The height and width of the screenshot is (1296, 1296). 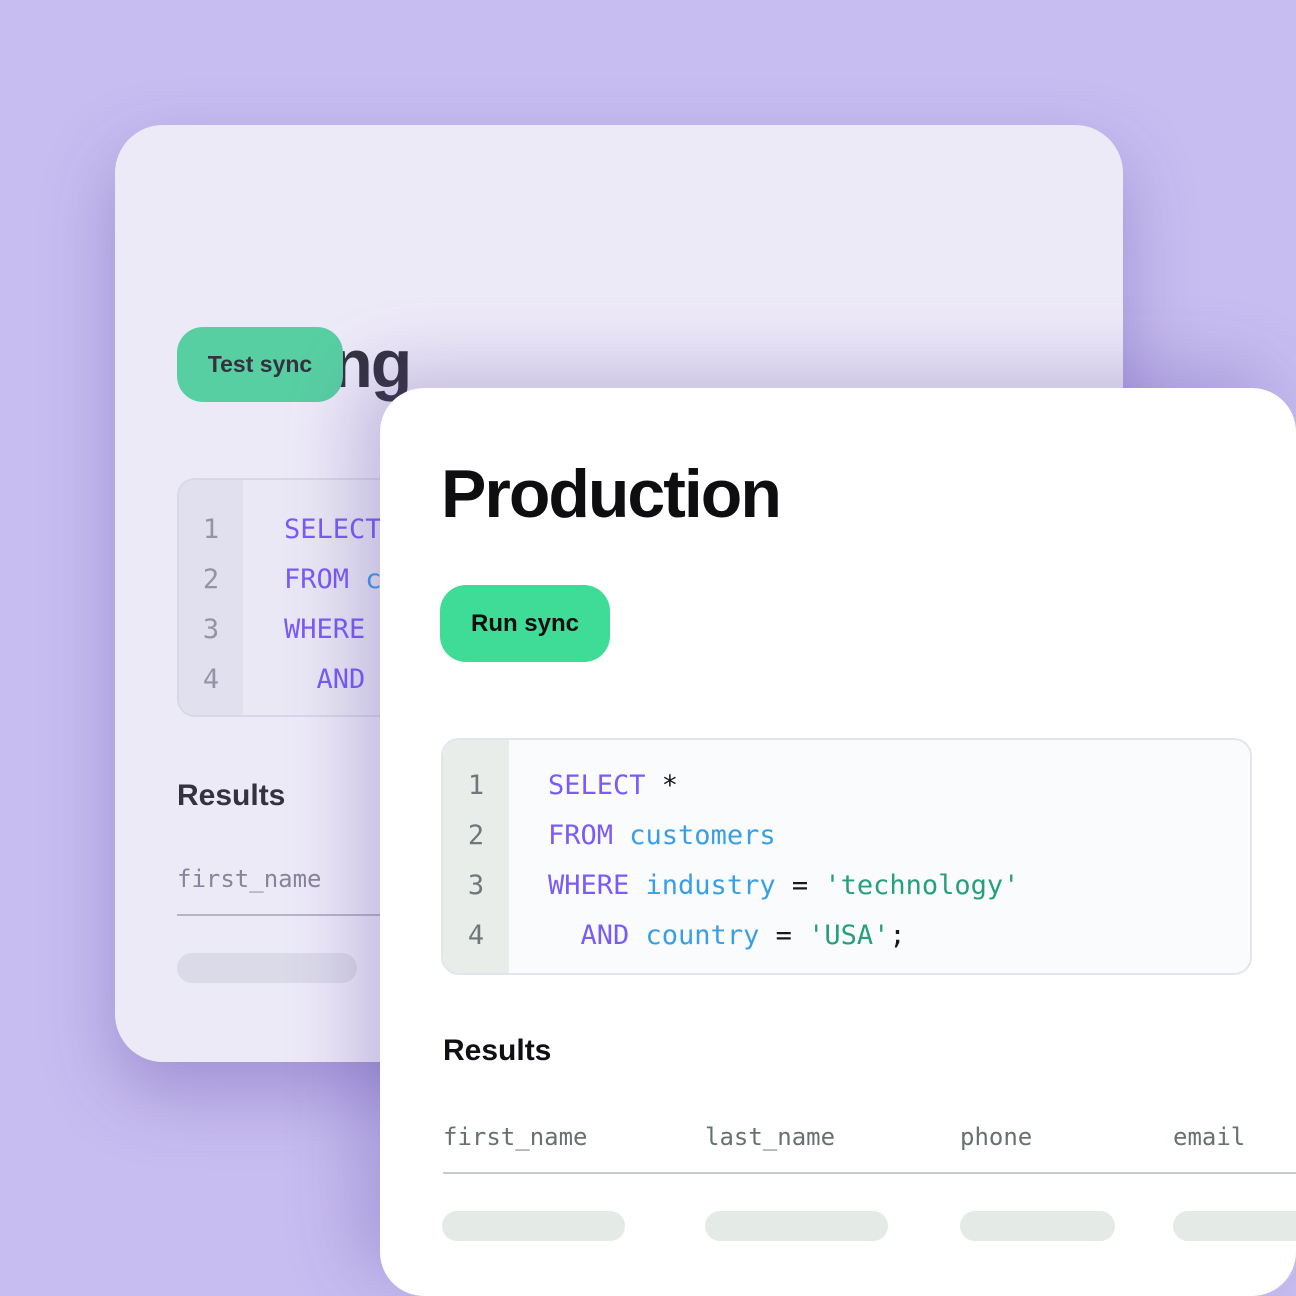 I want to click on production-results-heading: Results, so click(x=497, y=1050).